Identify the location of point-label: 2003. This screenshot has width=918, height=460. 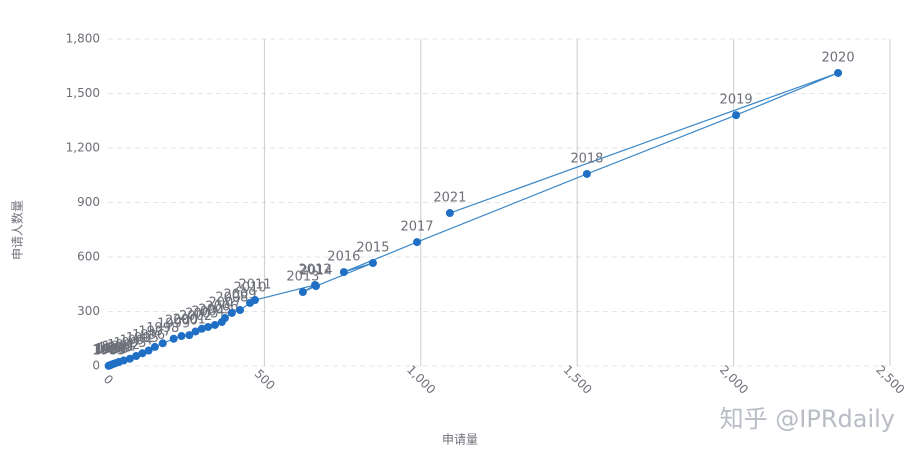
(201, 313).